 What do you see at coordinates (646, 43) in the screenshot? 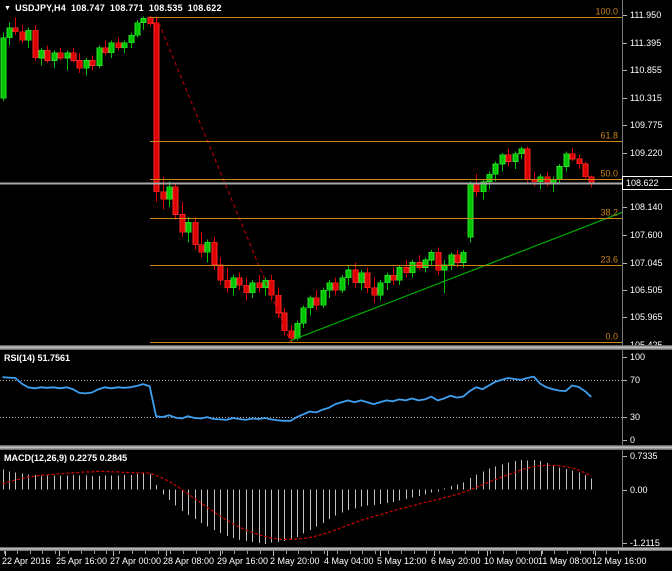
I see `price-tick-label: 111.395` at bounding box center [646, 43].